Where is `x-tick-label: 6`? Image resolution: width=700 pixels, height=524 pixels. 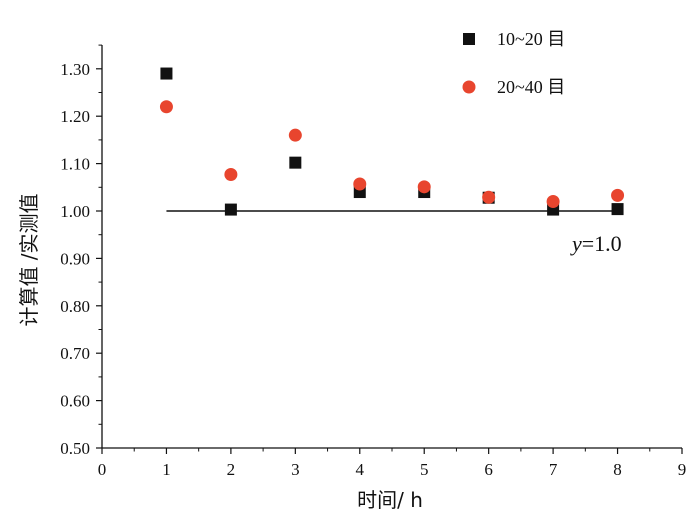 x-tick-label: 6 is located at coordinates (488, 469).